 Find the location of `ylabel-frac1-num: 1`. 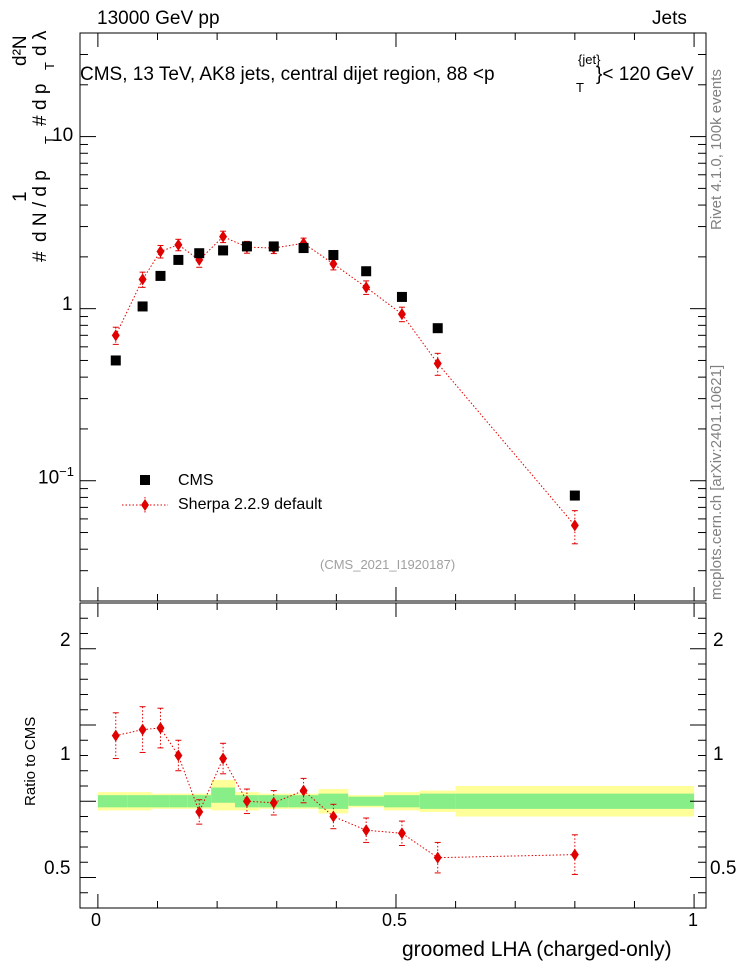

ylabel-frac1-num: 1 is located at coordinates (20, 196).